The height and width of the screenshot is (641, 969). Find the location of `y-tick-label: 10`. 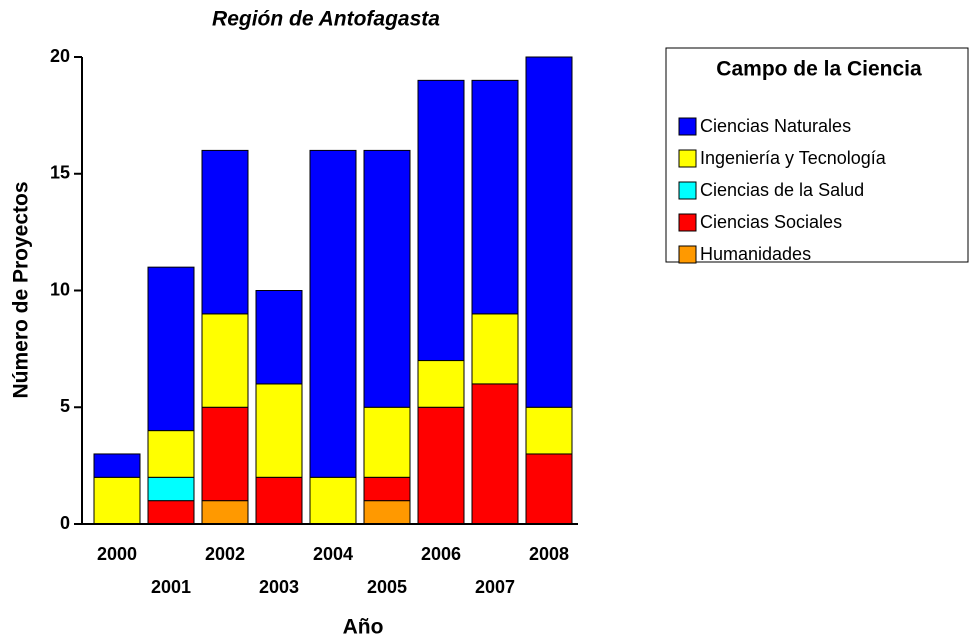

y-tick-label: 10 is located at coordinates (60, 289).